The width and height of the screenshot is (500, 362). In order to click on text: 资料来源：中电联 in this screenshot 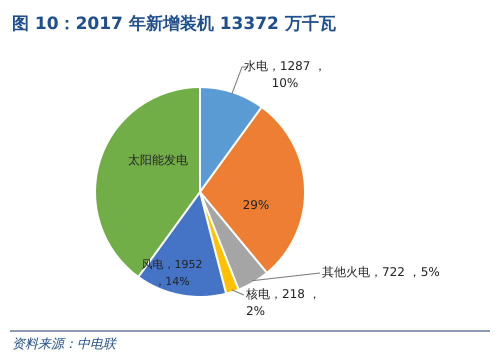, I will do `click(64, 344)`.